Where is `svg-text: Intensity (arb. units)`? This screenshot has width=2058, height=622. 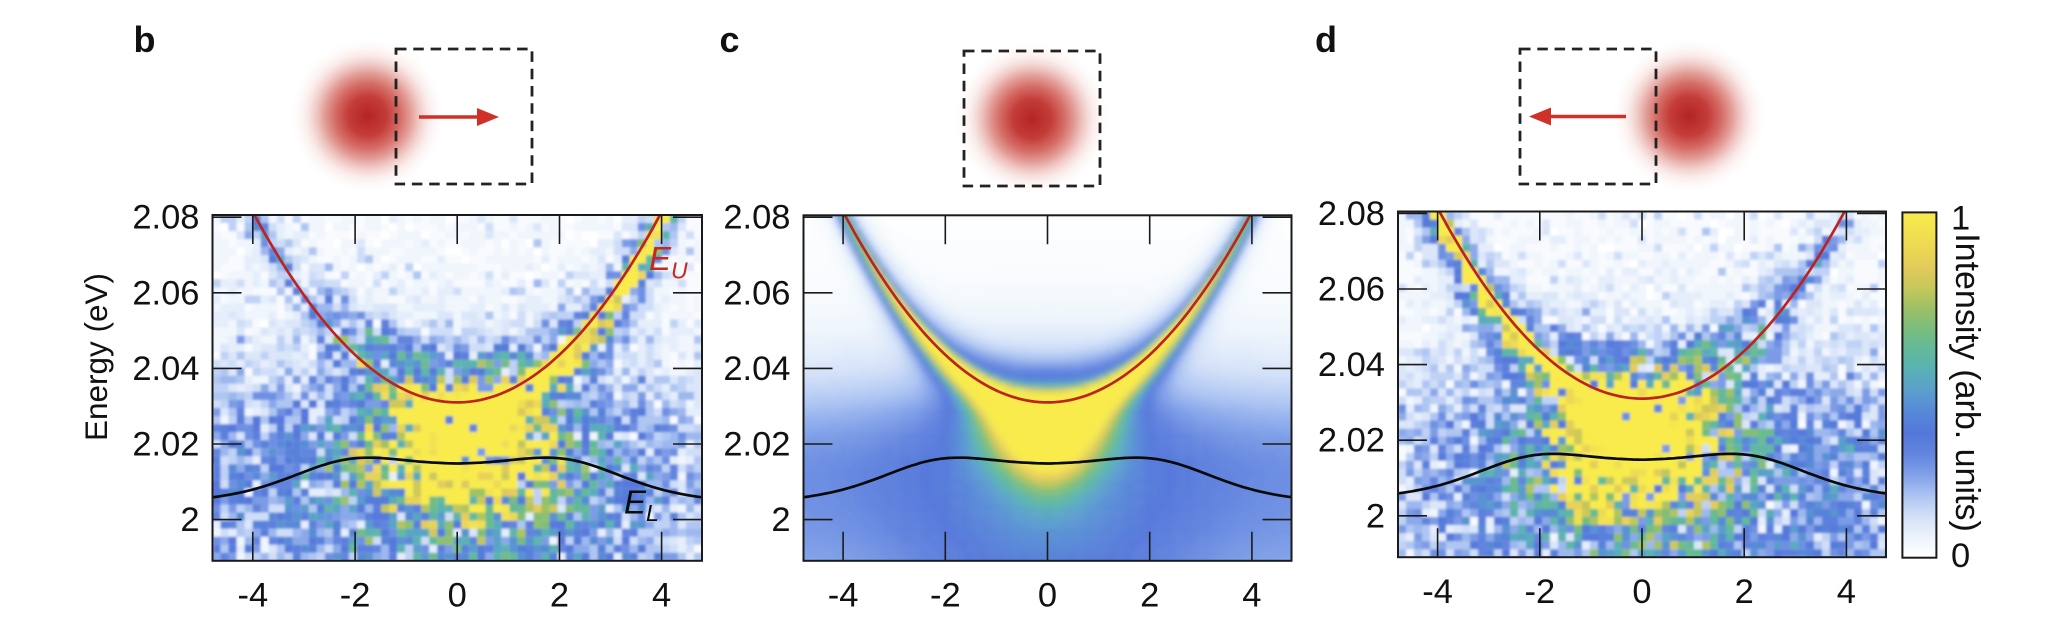
svg-text: Intensity (arb. units) is located at coordinates (1967, 382).